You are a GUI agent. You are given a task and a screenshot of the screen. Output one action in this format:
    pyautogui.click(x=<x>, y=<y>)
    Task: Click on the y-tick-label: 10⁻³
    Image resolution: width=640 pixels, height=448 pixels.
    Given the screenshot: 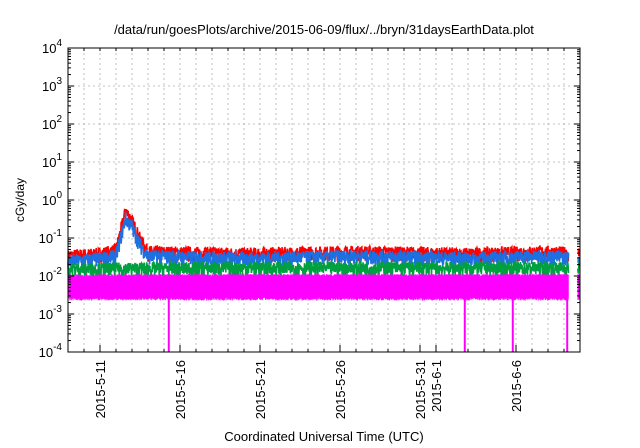 What is the action you would take?
    pyautogui.click(x=51, y=313)
    